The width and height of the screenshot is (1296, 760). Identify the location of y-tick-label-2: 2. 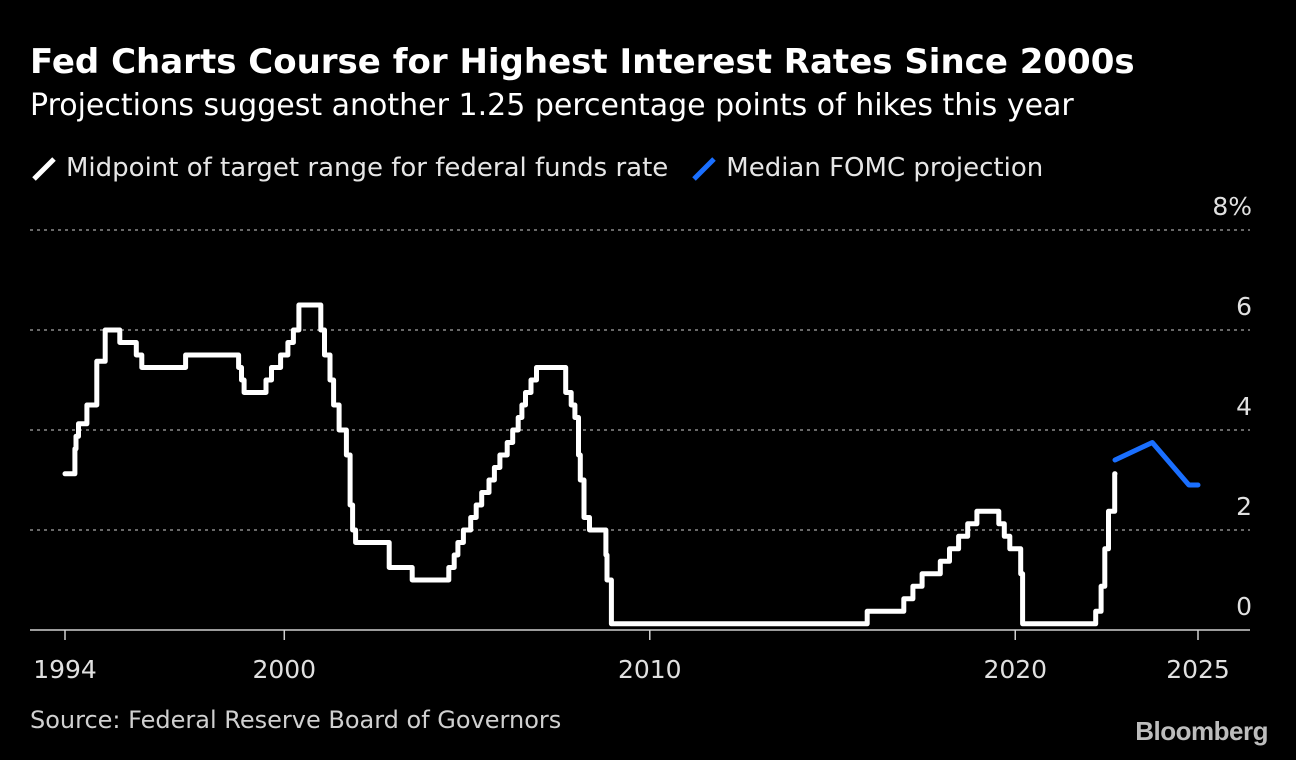
(1244, 506).